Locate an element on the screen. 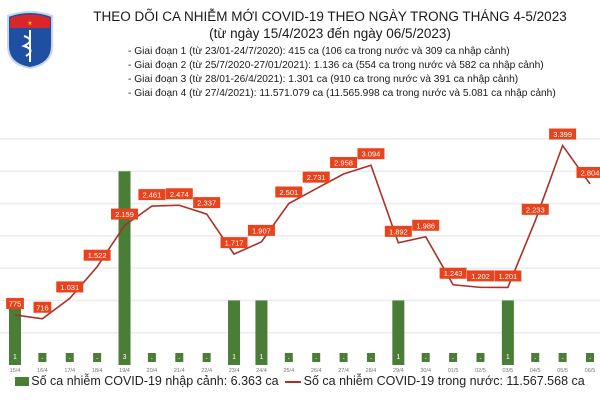 The image size is (600, 400). data-label-20/4: 2.461 is located at coordinates (152, 195).